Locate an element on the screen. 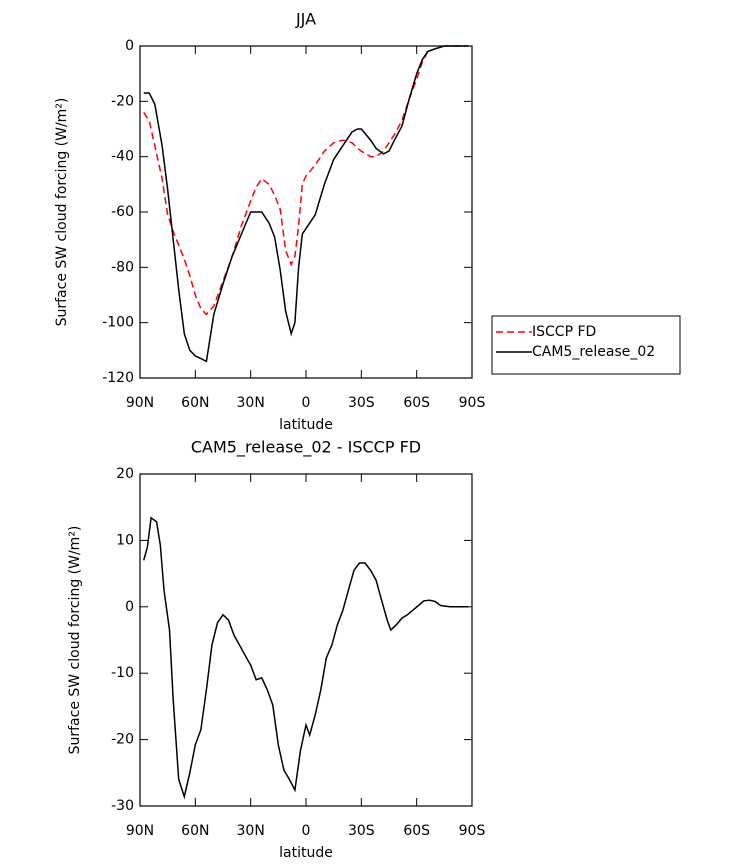 Image resolution: width=733 pixels, height=866 pixels. chart-title: CAM5_release_02 - ISCCP FD is located at coordinates (306, 448).